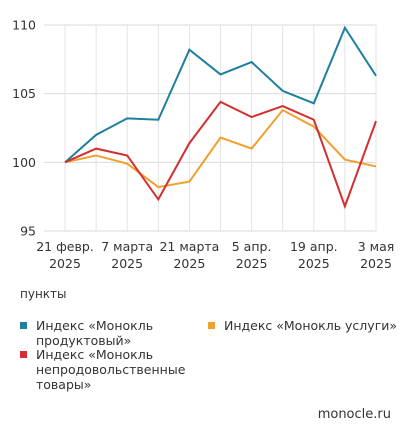  What do you see at coordinates (211, 325) in the screenshot?
I see `legend-swatch-services` at bounding box center [211, 325].